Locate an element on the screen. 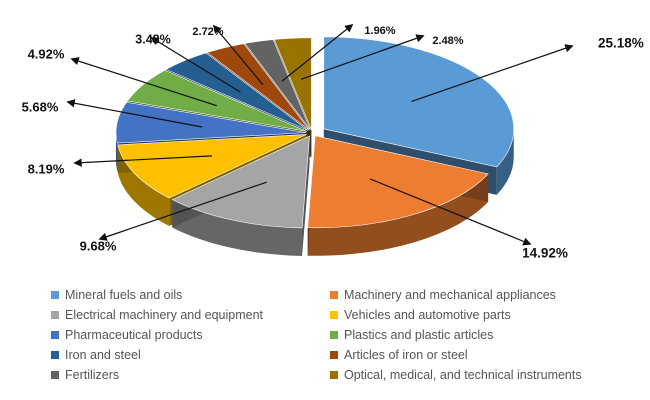  slice-side-machinery-and-mechanical-appliances is located at coordinates (398, 214).